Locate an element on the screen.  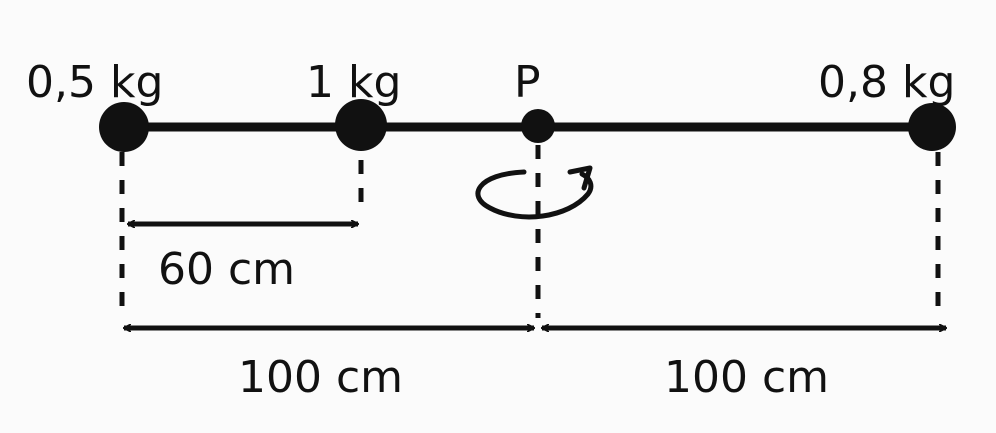
mass-left is located at coordinates (124, 127).